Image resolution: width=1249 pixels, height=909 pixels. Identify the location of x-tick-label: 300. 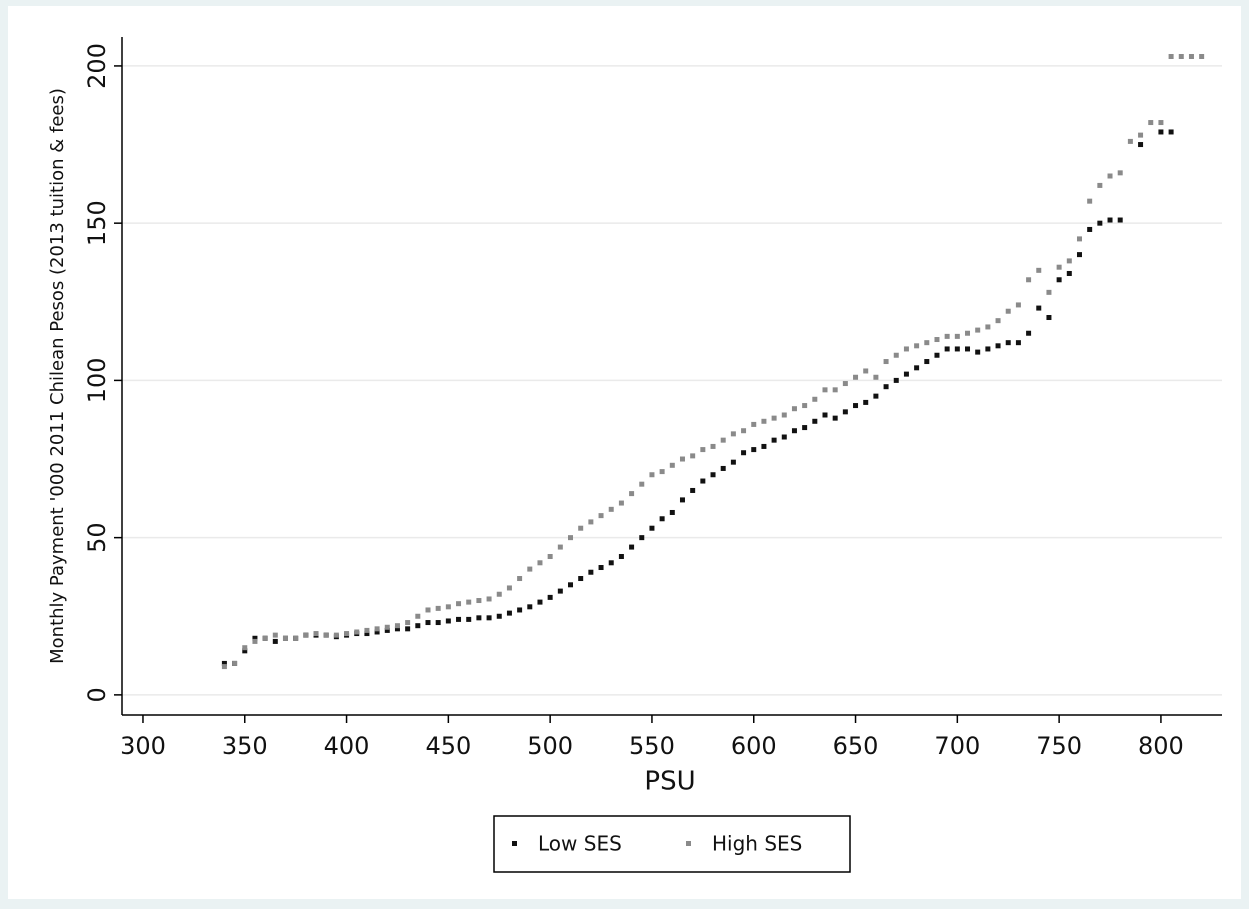
(143, 746).